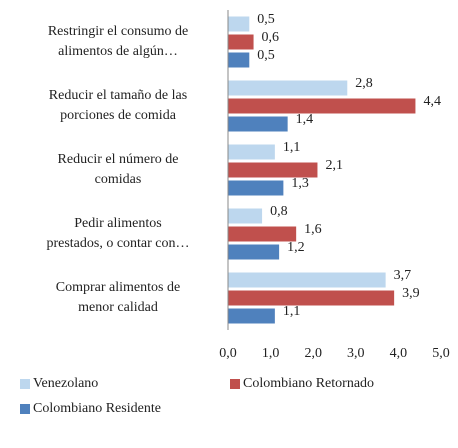 The width and height of the screenshot is (458, 448). What do you see at coordinates (300, 183) in the screenshot?
I see `value-label: 1,3` at bounding box center [300, 183].